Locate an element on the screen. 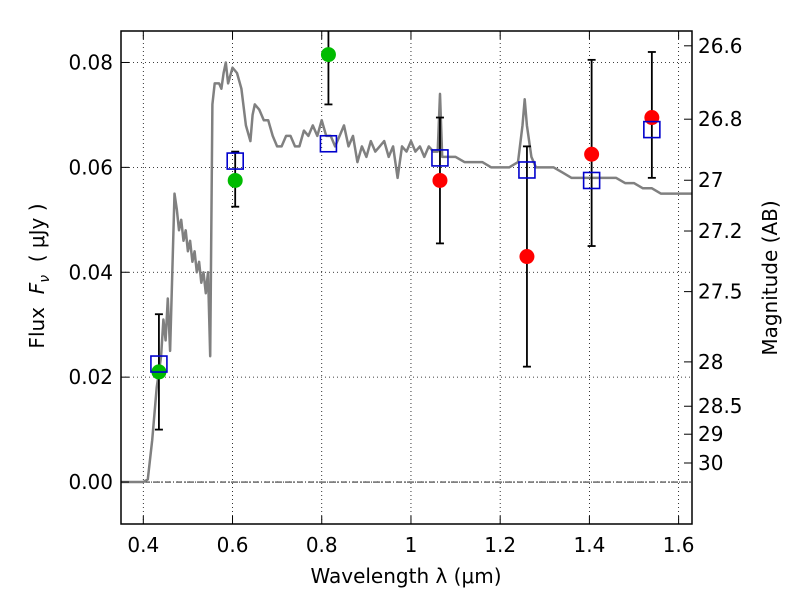 This screenshot has height=600, width=800. y-axis-title-post: ( μJy ) is located at coordinates (37, 239).